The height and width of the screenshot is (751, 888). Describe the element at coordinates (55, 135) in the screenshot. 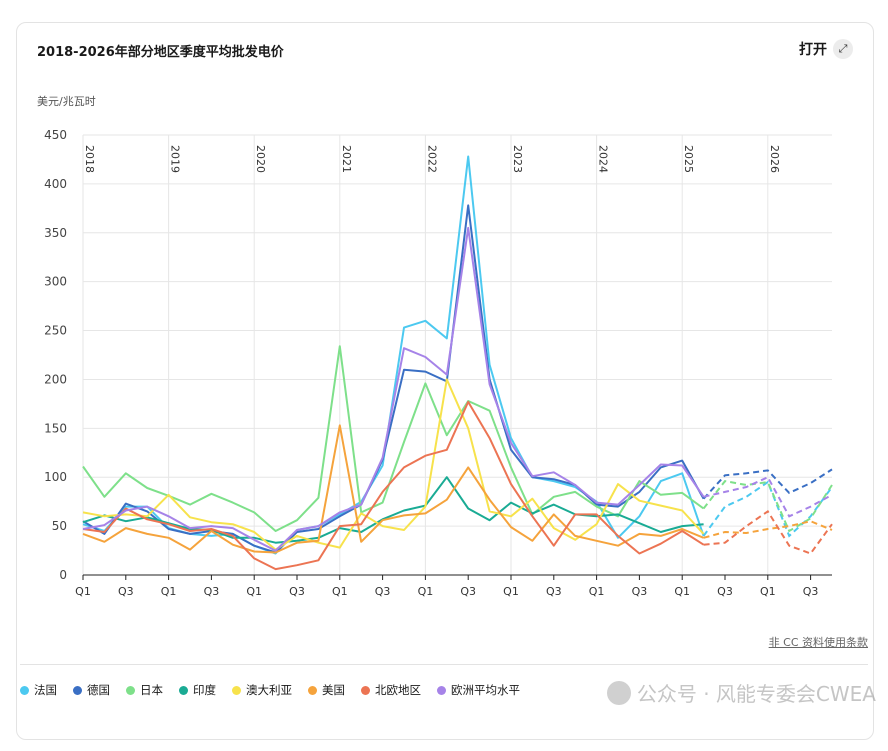

I see `y-tick-label: 450` at that location.